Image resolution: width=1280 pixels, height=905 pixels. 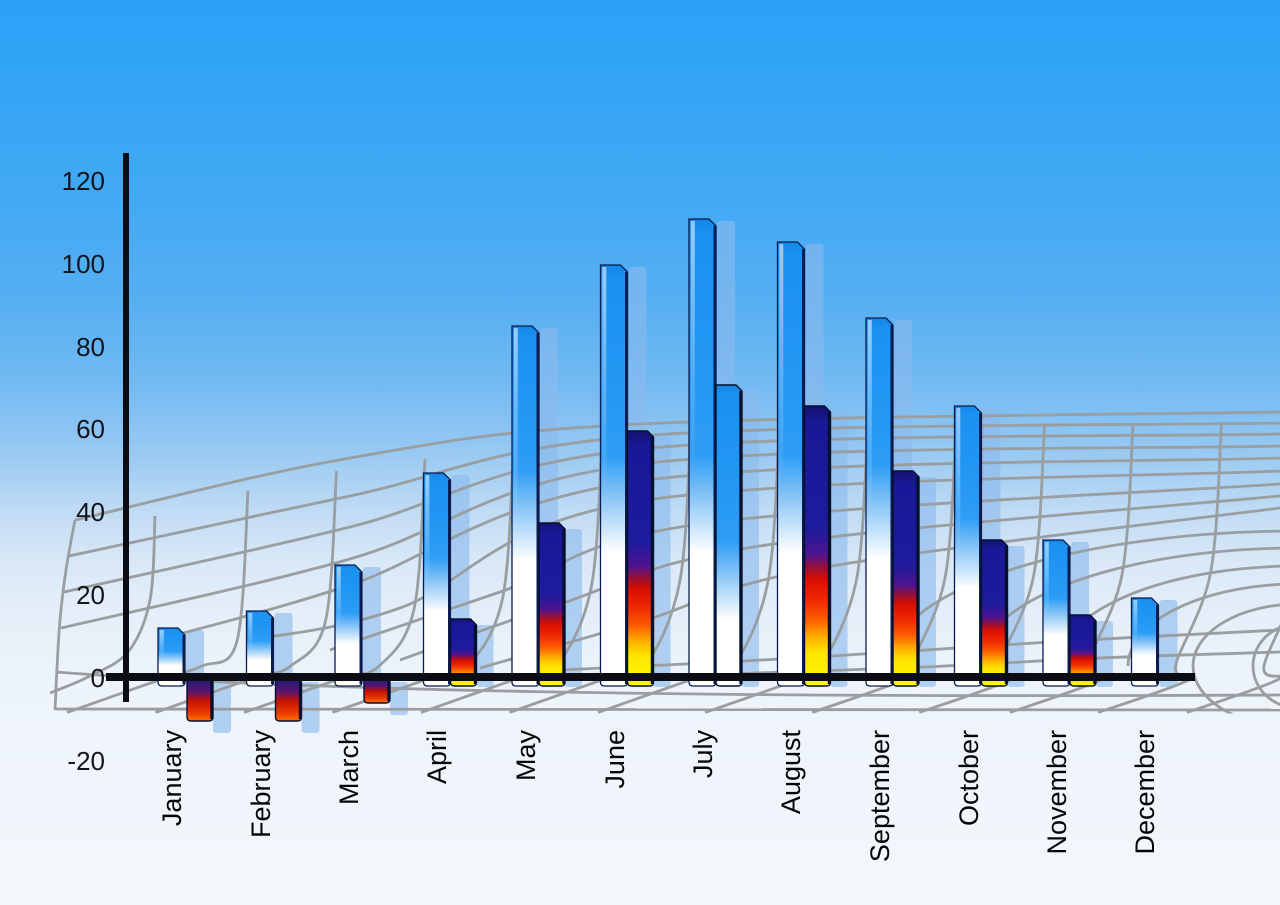 What do you see at coordinates (703, 754) in the screenshot?
I see `svg-text: July` at bounding box center [703, 754].